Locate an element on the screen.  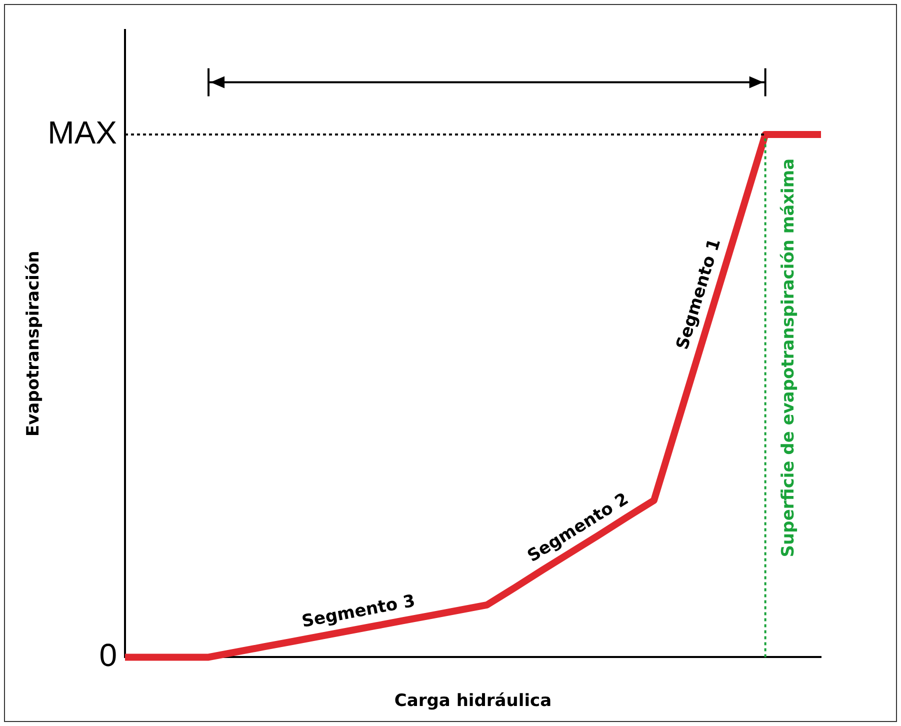
y-axis-title: Evapotranspiración is located at coordinates (34, 343).